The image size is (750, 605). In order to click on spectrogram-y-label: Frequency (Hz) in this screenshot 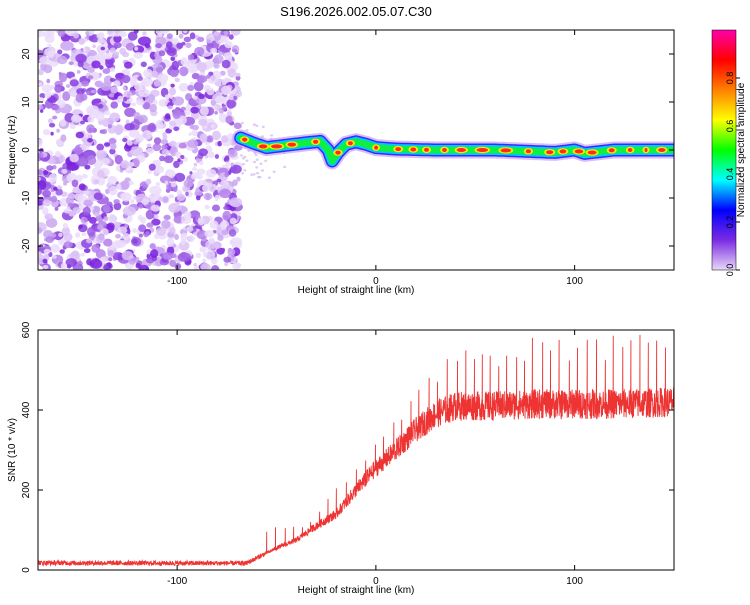, I will do `click(12, 150)`.